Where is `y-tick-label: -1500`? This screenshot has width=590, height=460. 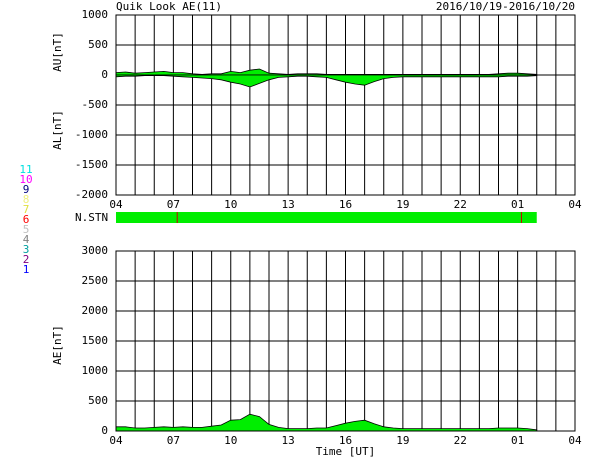 y-tick-label: -1500 is located at coordinates (91, 164).